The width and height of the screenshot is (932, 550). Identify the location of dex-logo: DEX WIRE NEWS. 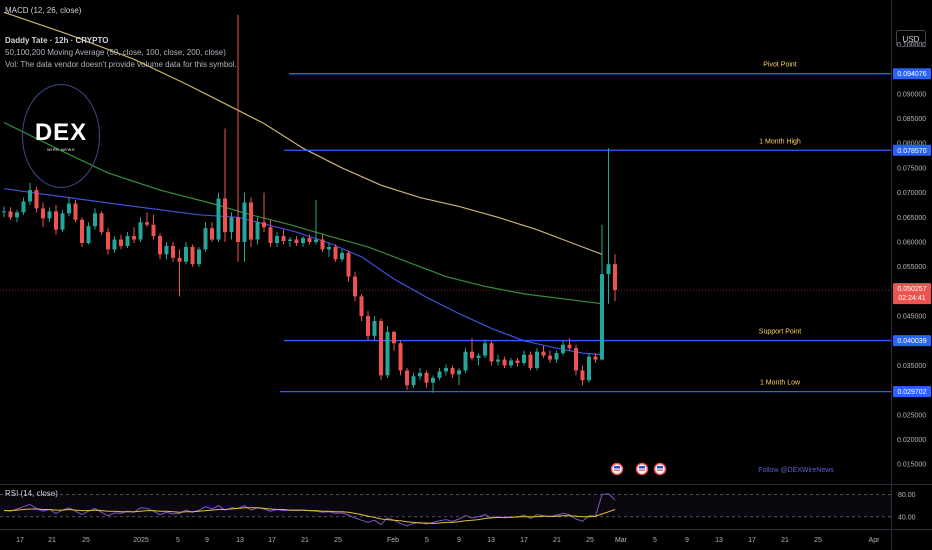
(62, 137).